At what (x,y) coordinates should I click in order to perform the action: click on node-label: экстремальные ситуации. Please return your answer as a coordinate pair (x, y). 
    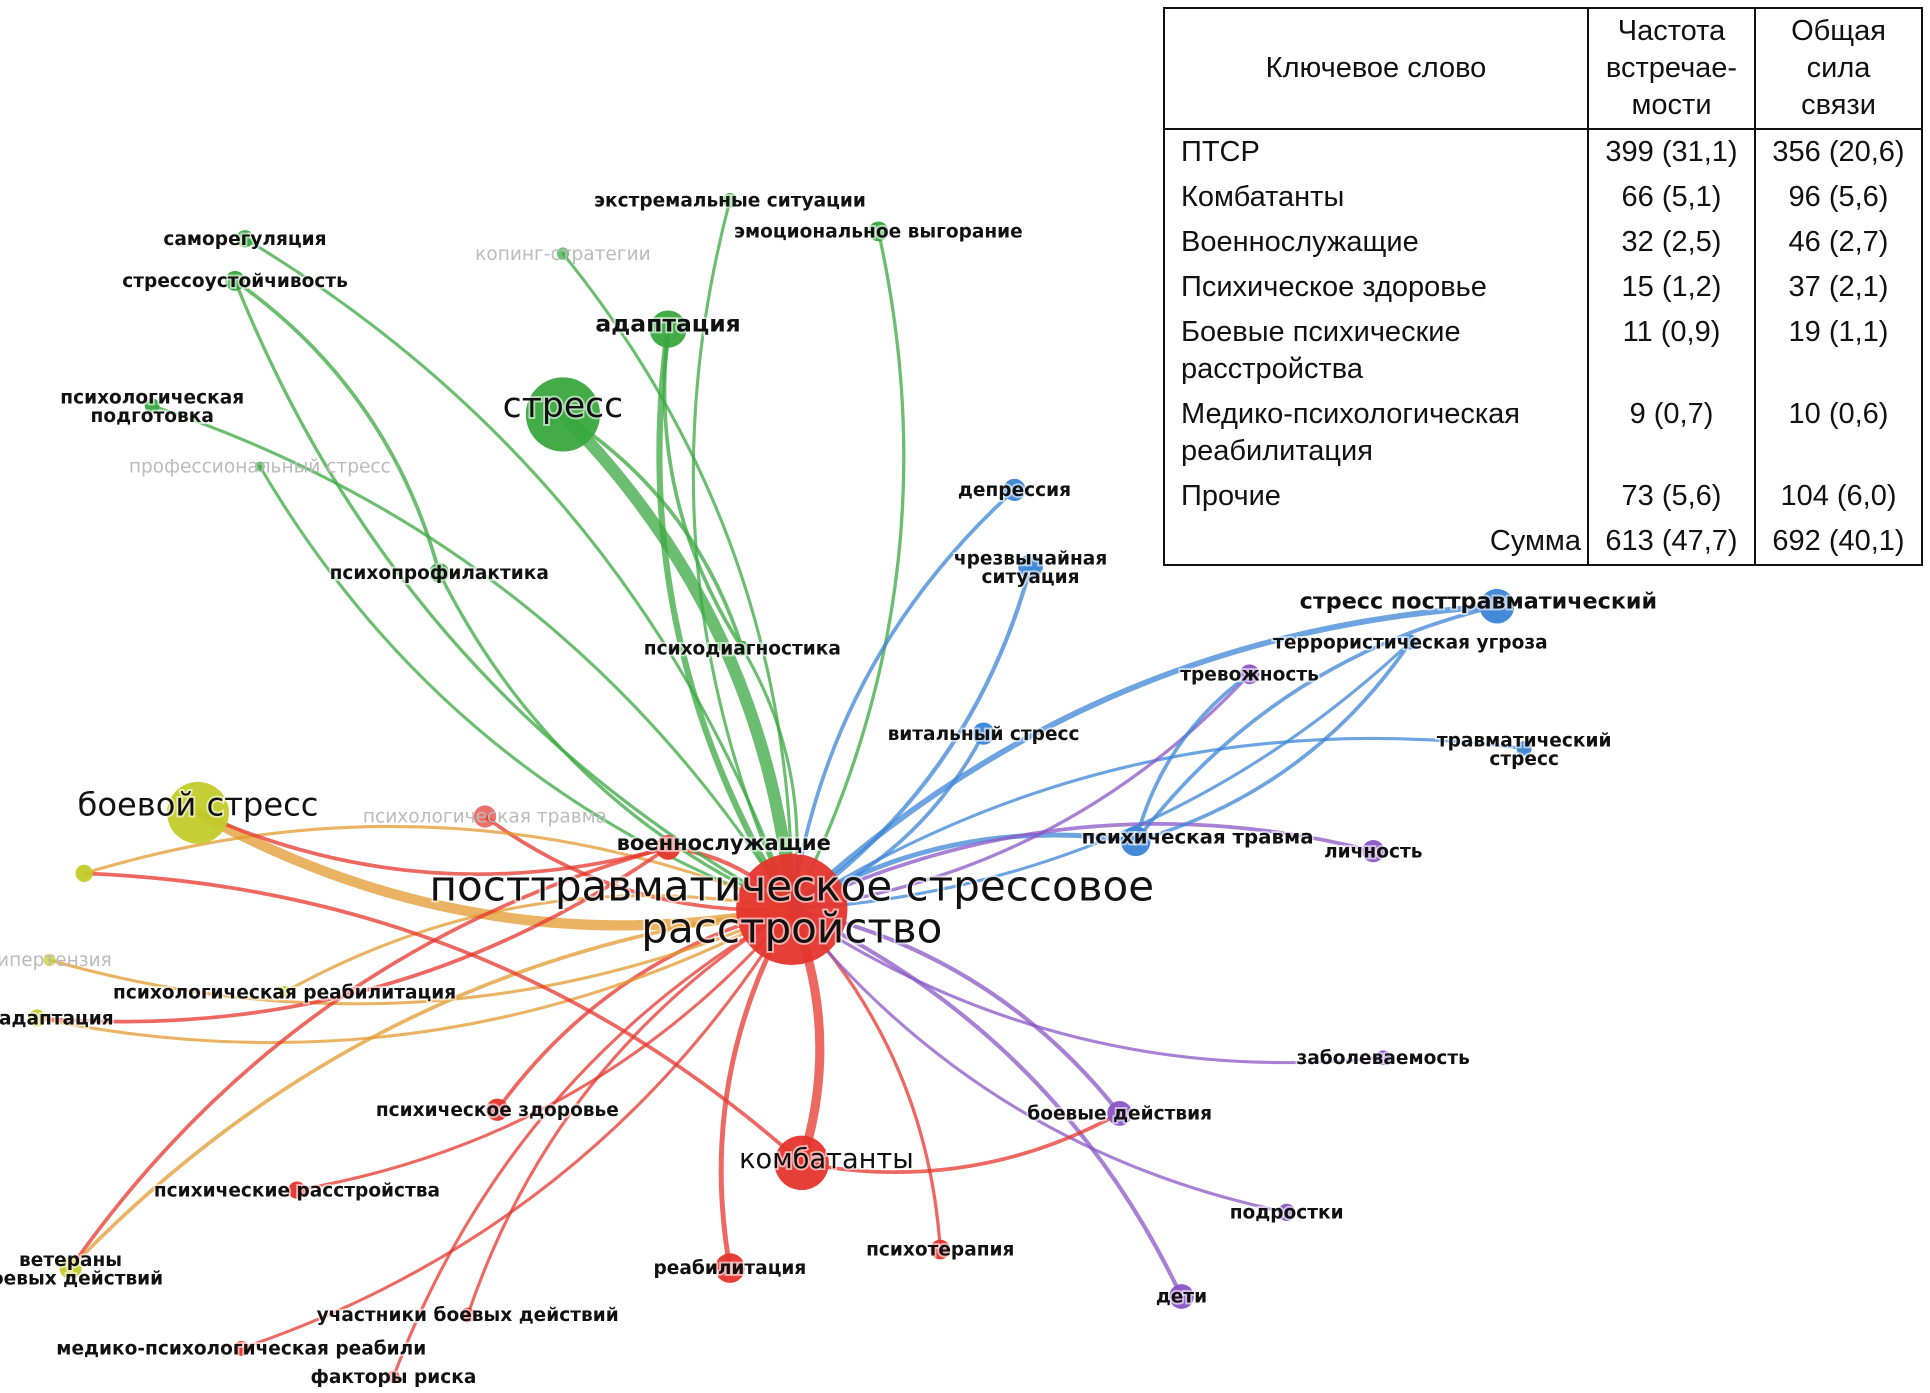
    Looking at the image, I should click on (730, 201).